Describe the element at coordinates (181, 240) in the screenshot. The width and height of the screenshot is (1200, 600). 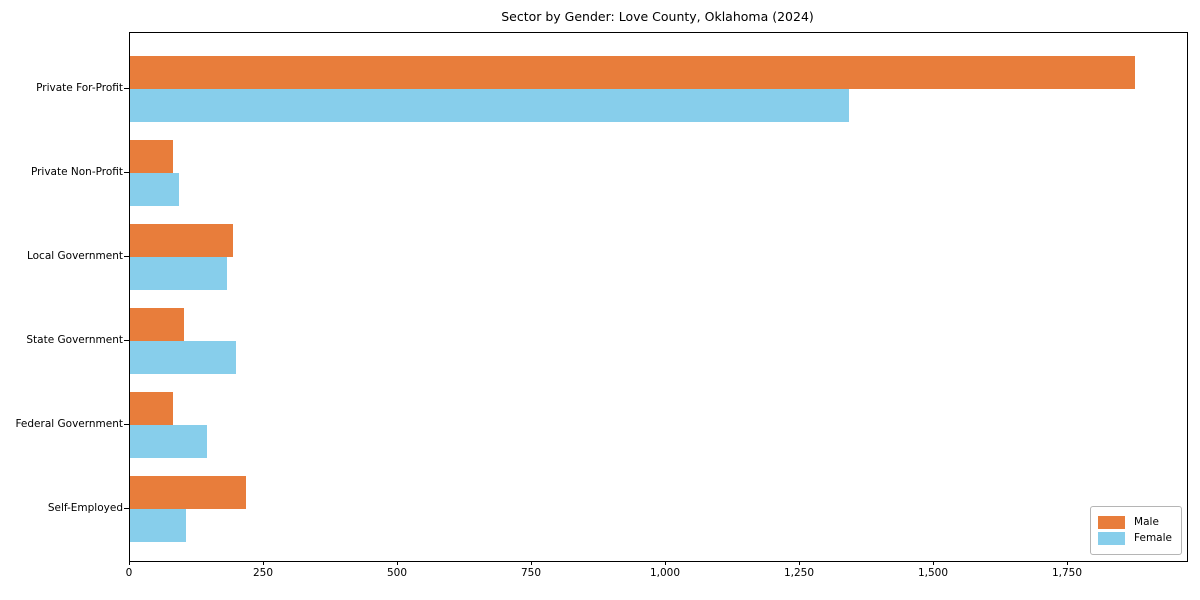
I see `bar-male-local-government` at that location.